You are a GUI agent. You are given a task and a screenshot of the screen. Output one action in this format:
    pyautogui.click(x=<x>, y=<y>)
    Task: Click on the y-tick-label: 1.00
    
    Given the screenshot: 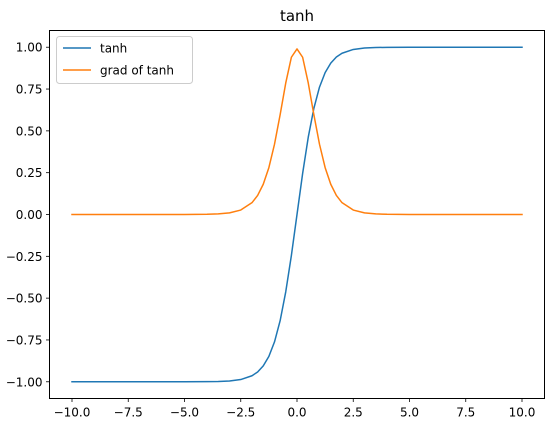 What is the action you would take?
    pyautogui.click(x=29, y=48)
    